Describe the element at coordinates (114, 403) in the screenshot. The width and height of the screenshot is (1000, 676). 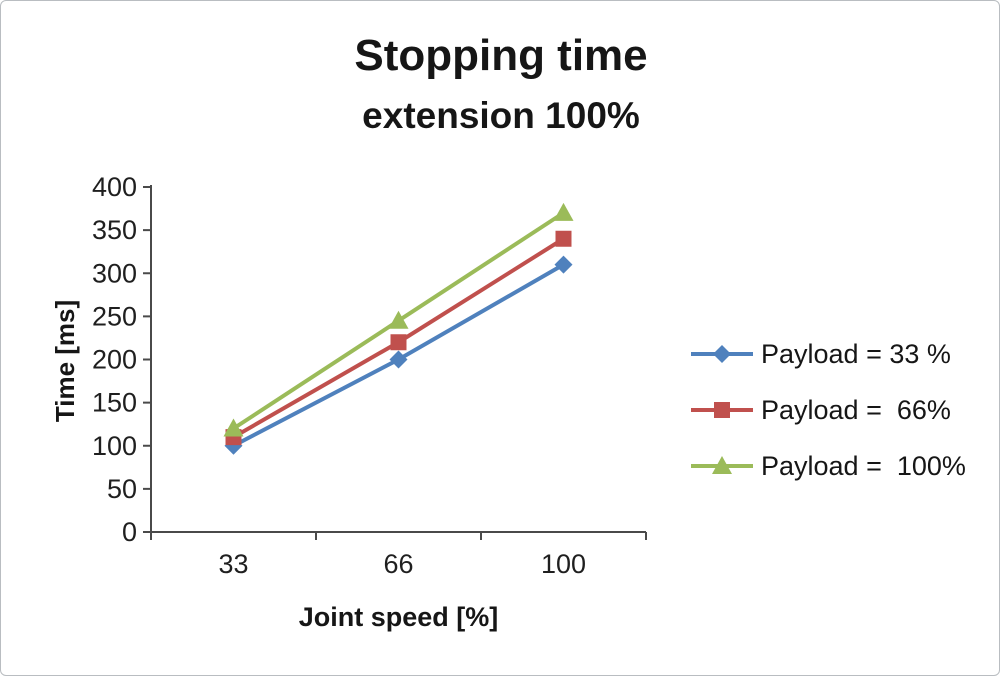
I see `y-tick-label: 150` at that location.